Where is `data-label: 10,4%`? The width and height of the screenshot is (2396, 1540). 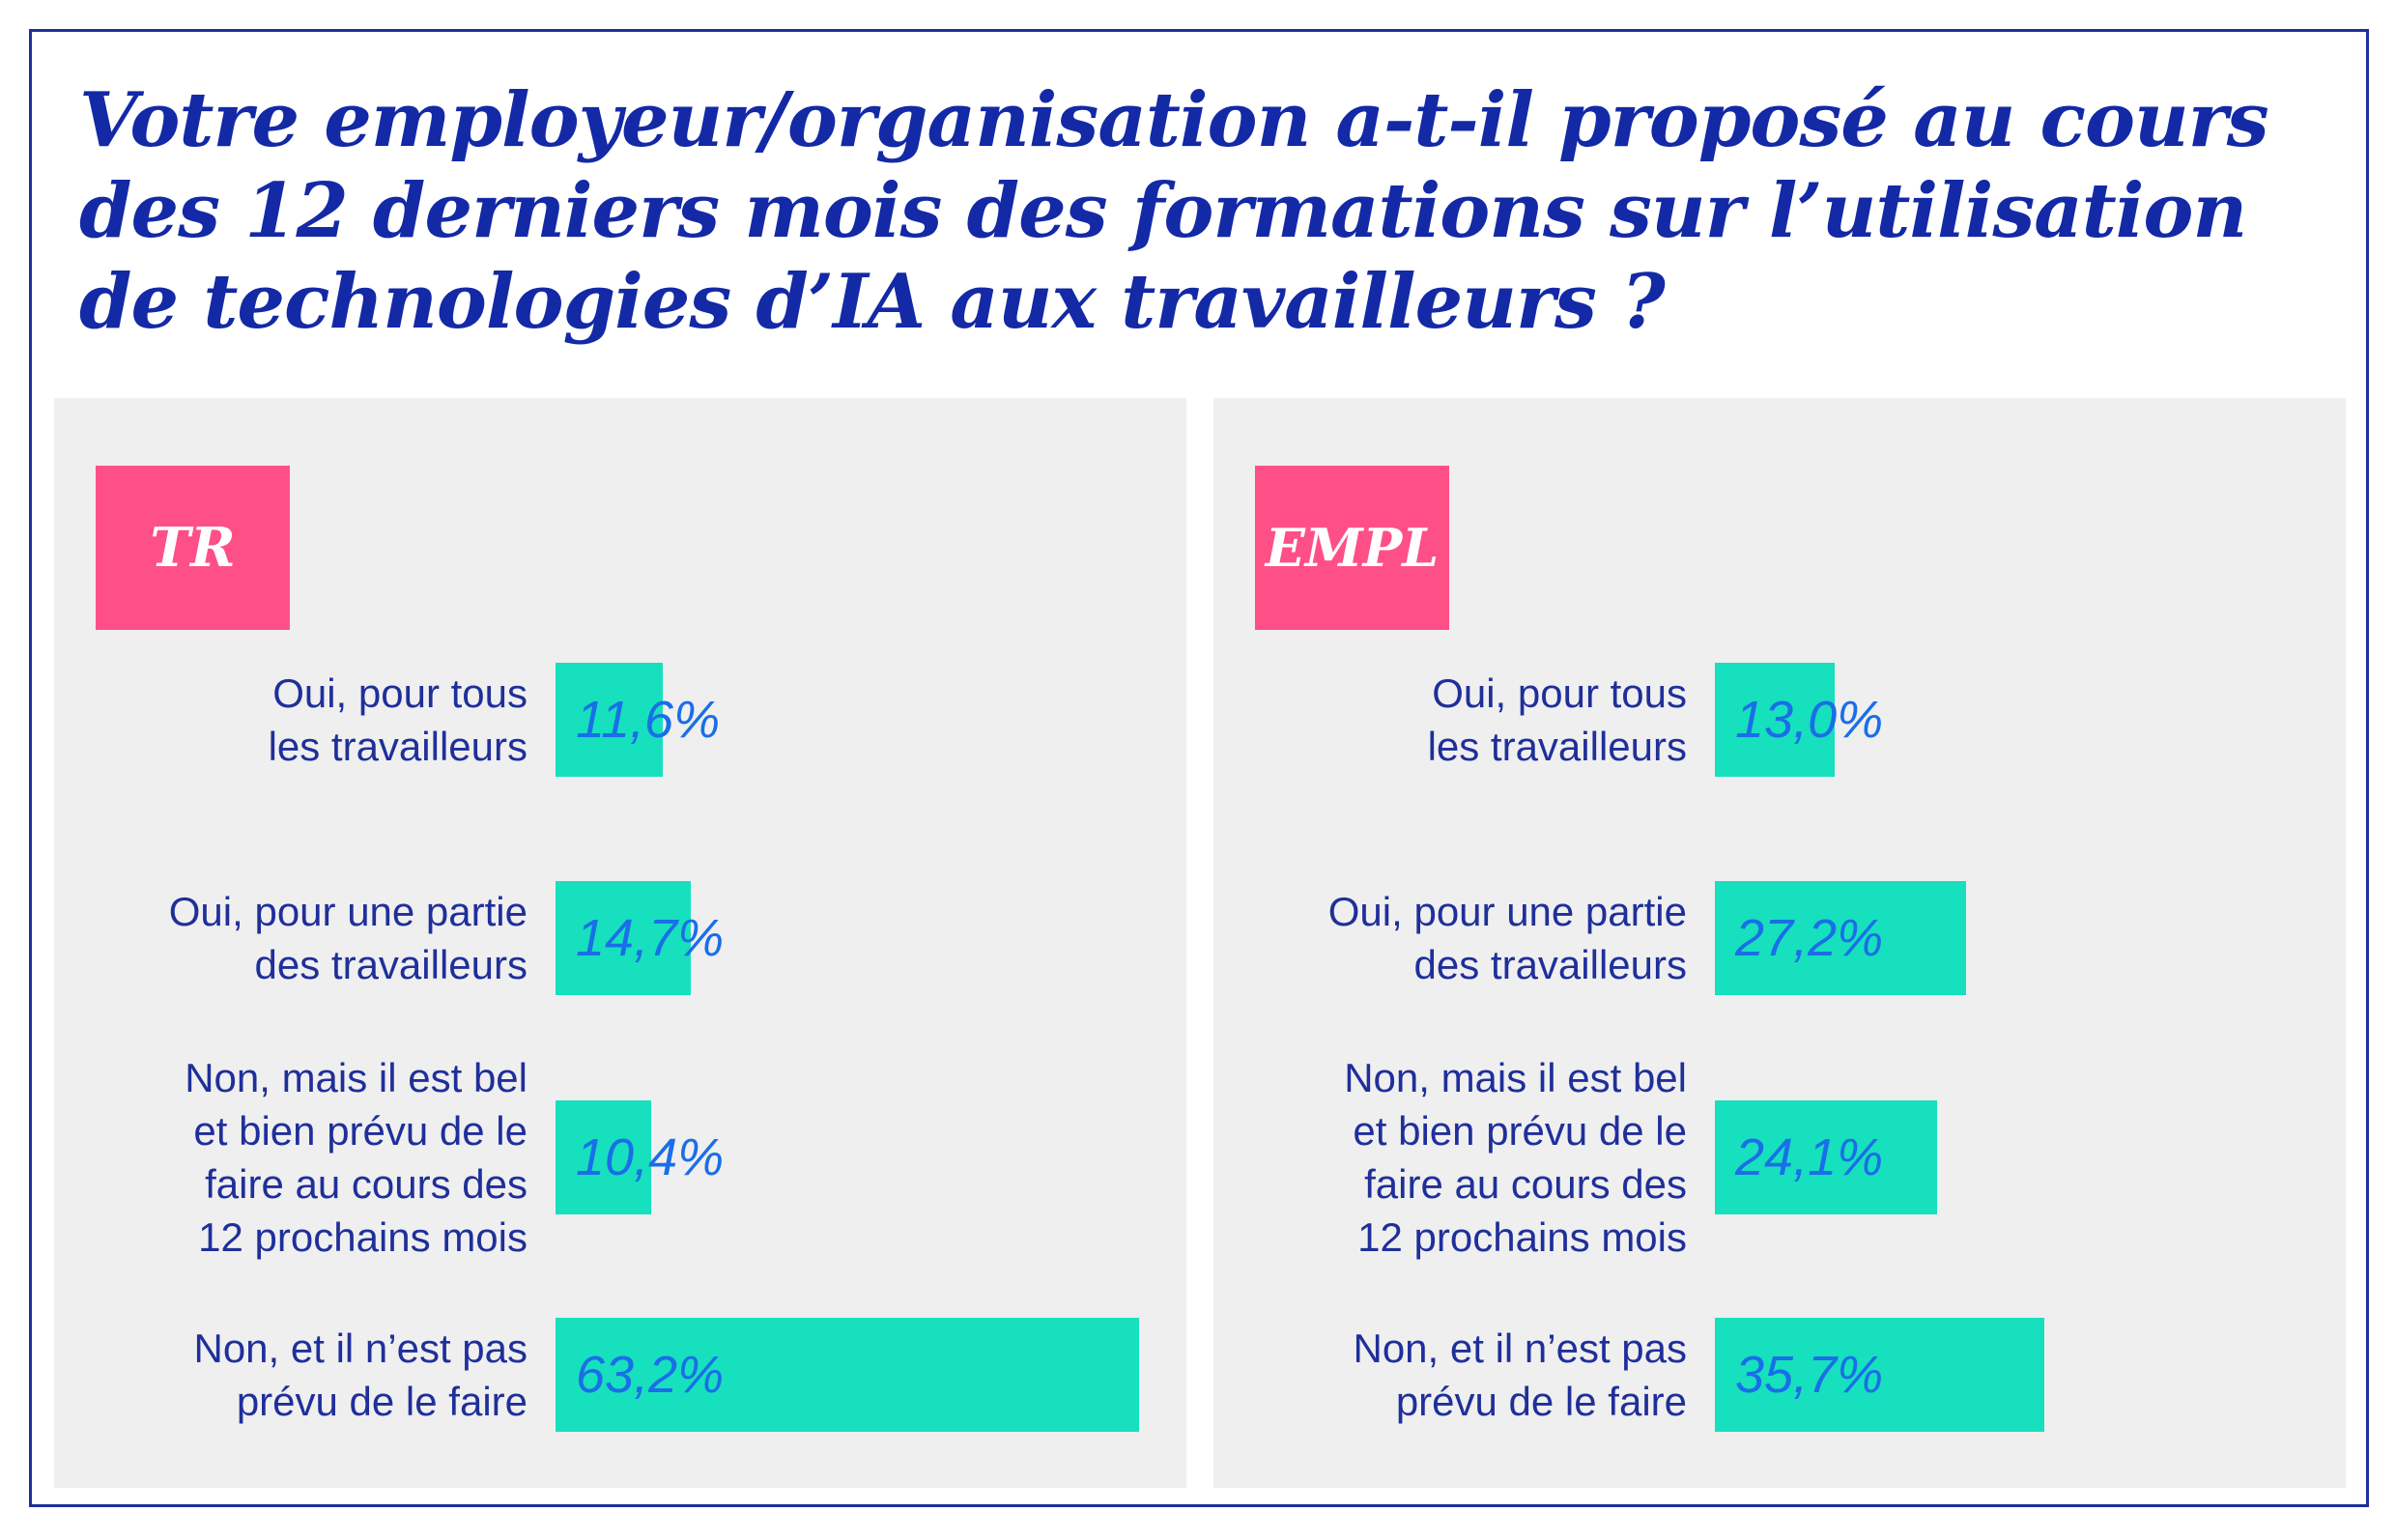 data-label: 10,4% is located at coordinates (651, 1157).